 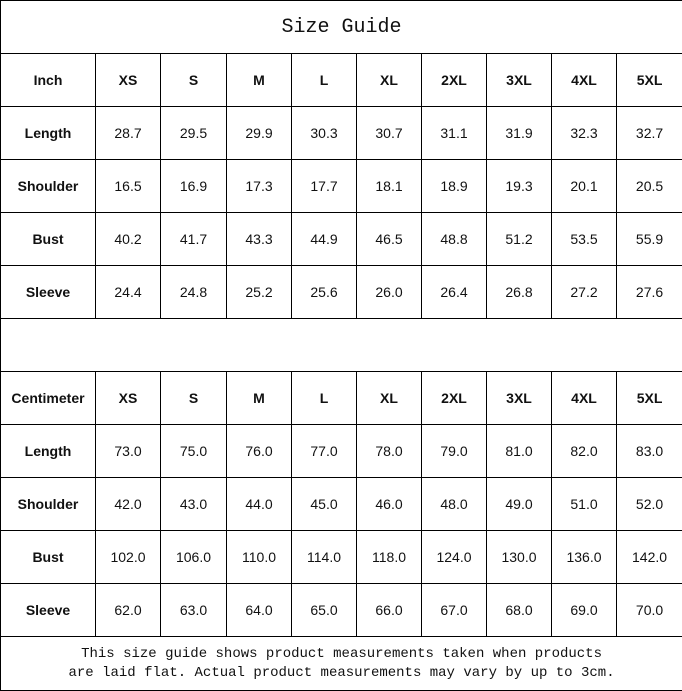 I want to click on measurement-cell: 31.1, so click(x=454, y=133).